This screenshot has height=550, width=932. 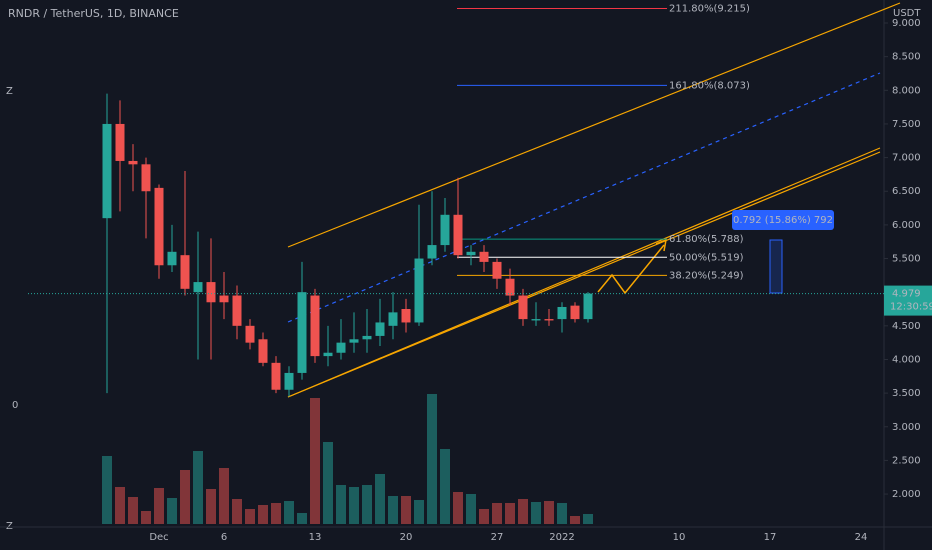 What do you see at coordinates (906, 191) in the screenshot?
I see `y-tick-label: 6.500` at bounding box center [906, 191].